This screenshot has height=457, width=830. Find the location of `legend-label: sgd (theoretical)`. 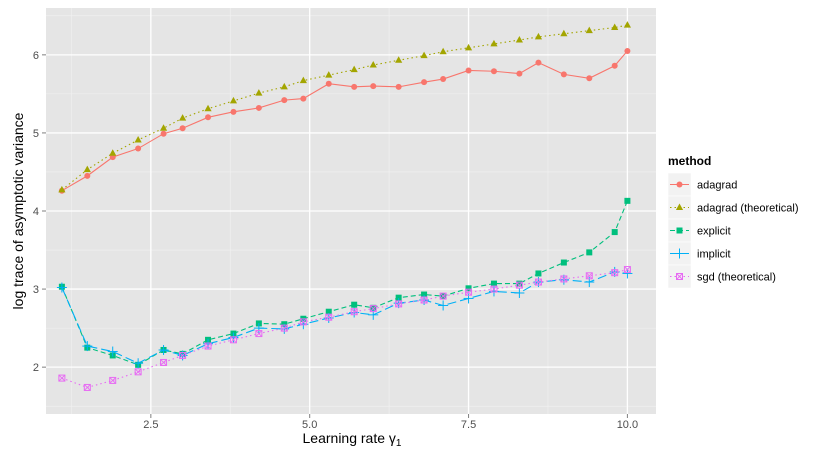

legend-label: sgd (theoretical) is located at coordinates (736, 278).